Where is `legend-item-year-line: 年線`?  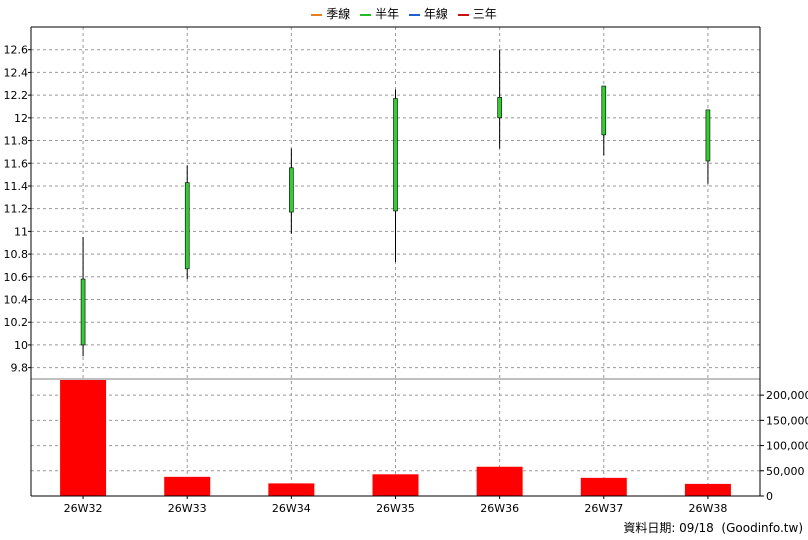 legend-item-year-line: 年線 is located at coordinates (428, 13).